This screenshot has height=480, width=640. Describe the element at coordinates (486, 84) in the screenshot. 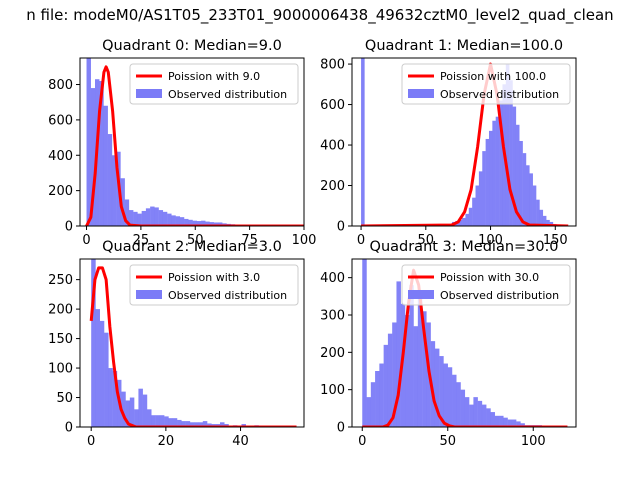

I see `legend-box` at that location.